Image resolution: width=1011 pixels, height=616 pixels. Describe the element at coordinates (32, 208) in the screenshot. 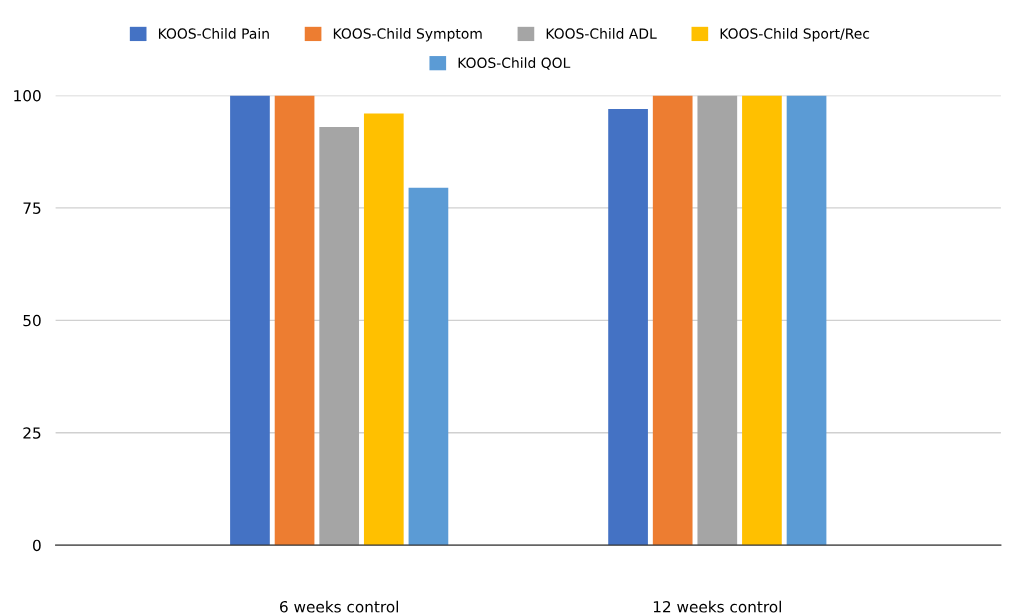

I see `y-tick-label: 75` at that location.